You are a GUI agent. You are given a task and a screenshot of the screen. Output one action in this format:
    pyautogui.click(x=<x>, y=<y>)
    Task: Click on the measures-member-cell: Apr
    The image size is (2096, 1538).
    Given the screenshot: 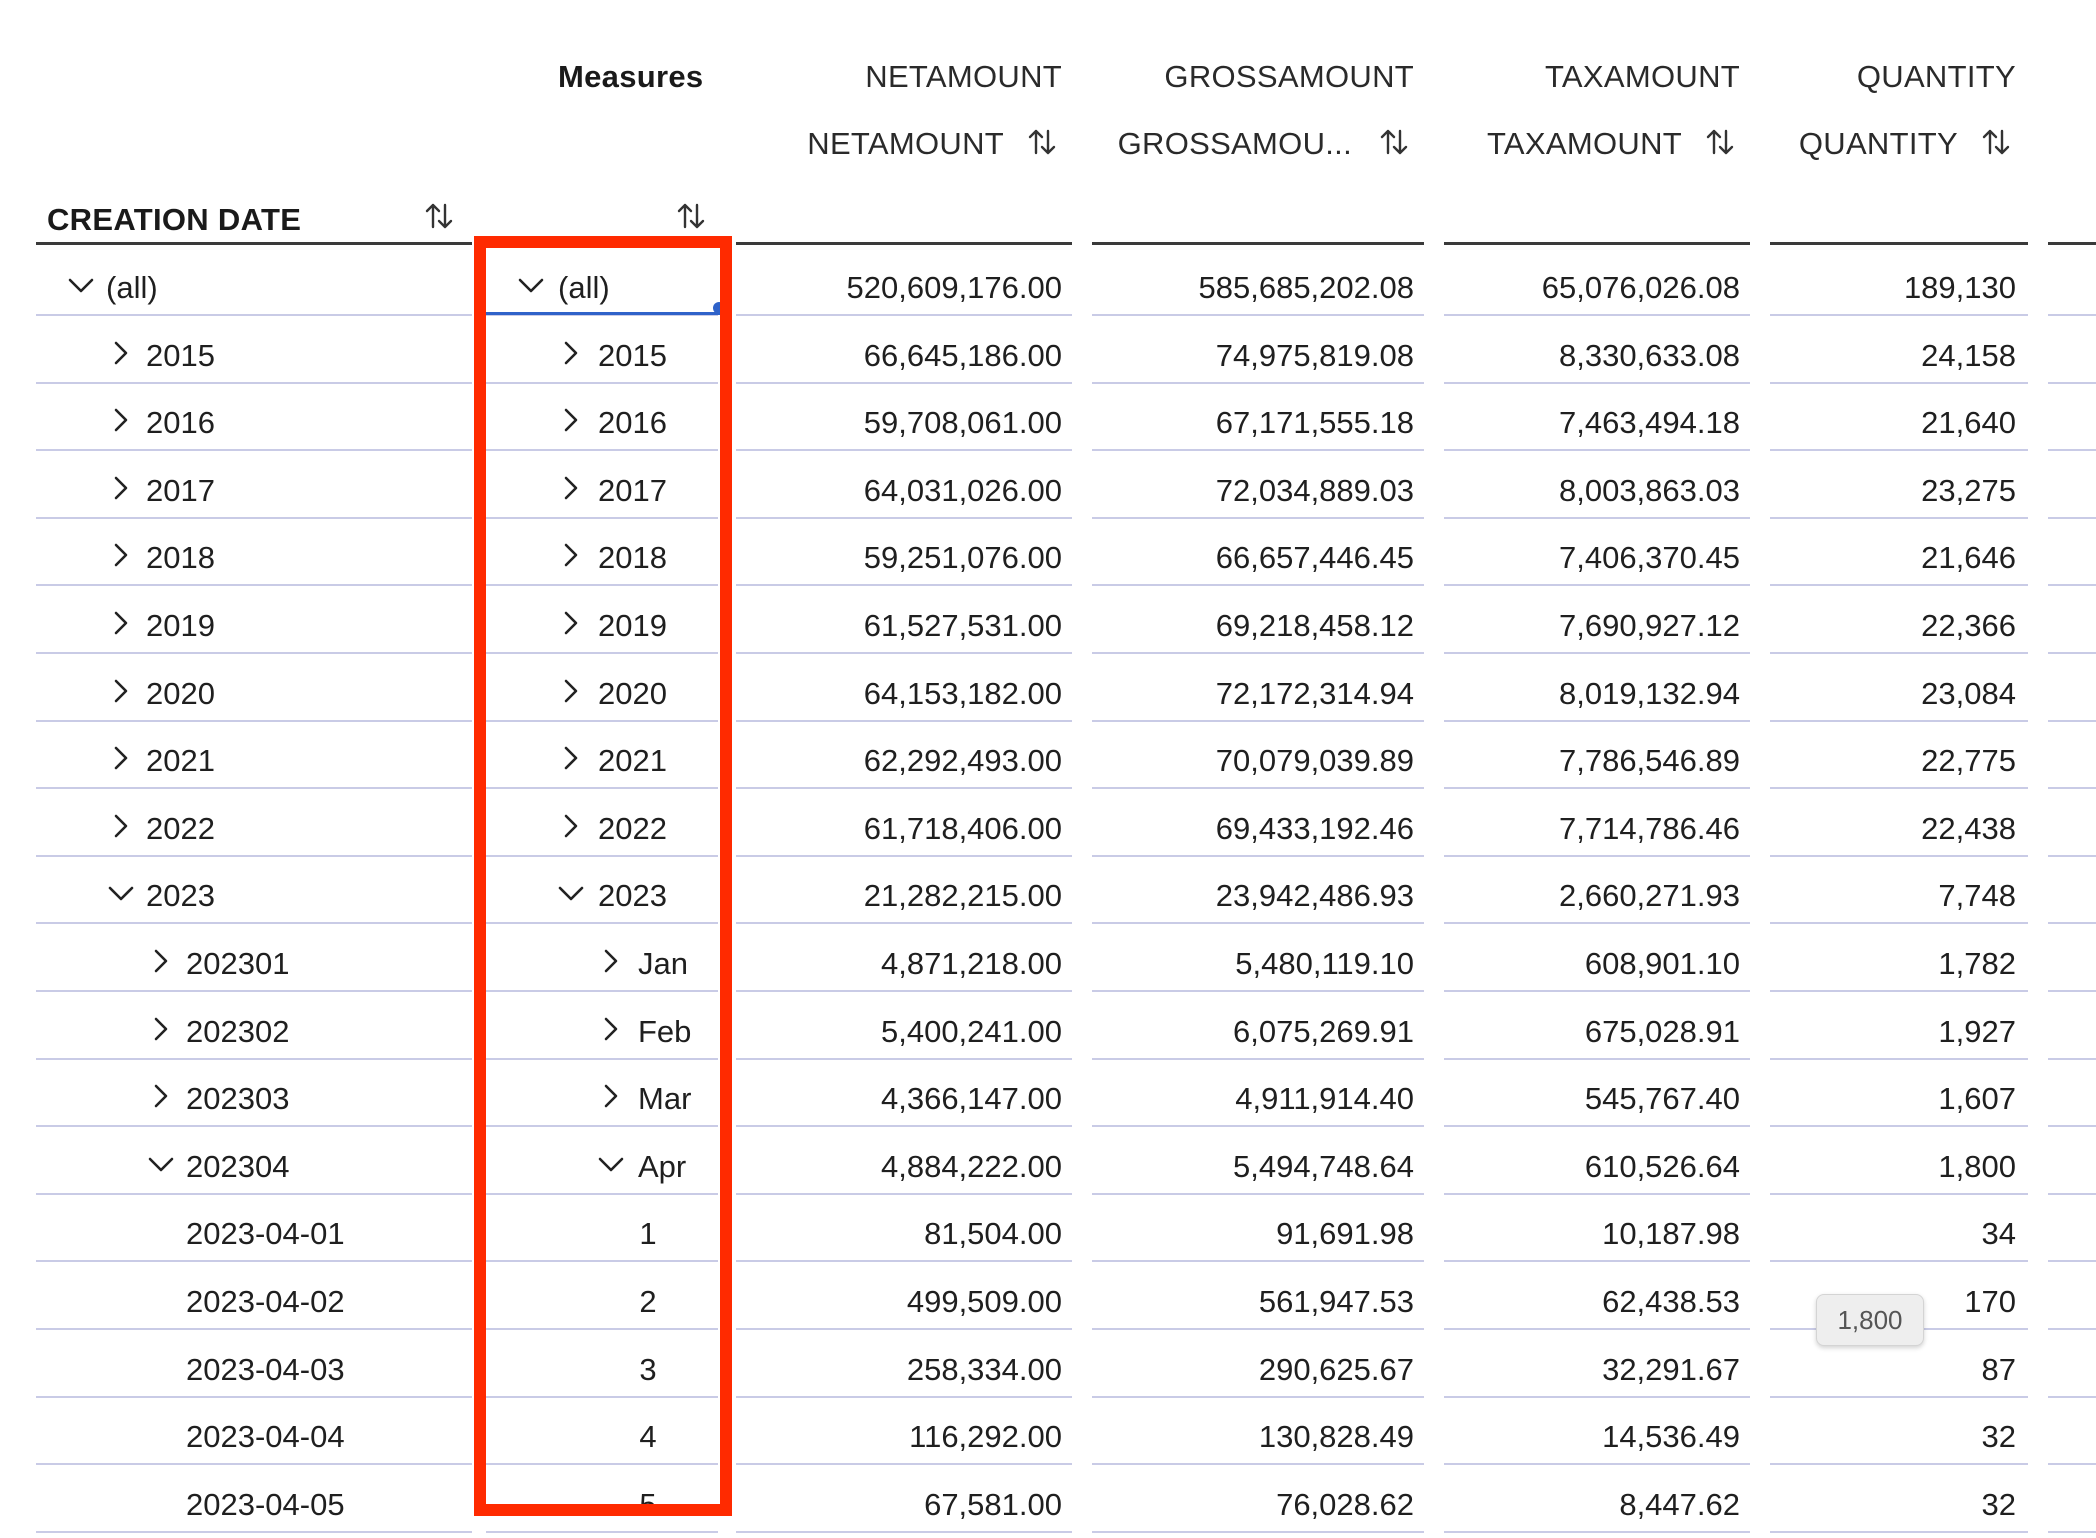 What is the action you would take?
    pyautogui.click(x=662, y=1166)
    